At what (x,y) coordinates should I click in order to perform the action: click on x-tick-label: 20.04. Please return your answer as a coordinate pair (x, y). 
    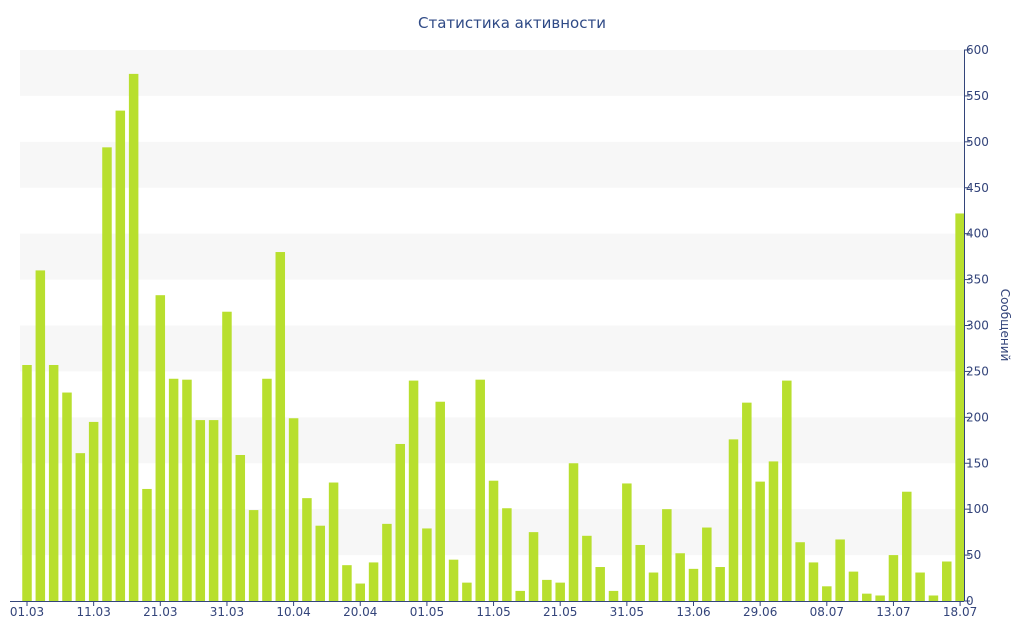
    Looking at the image, I should click on (360, 612).